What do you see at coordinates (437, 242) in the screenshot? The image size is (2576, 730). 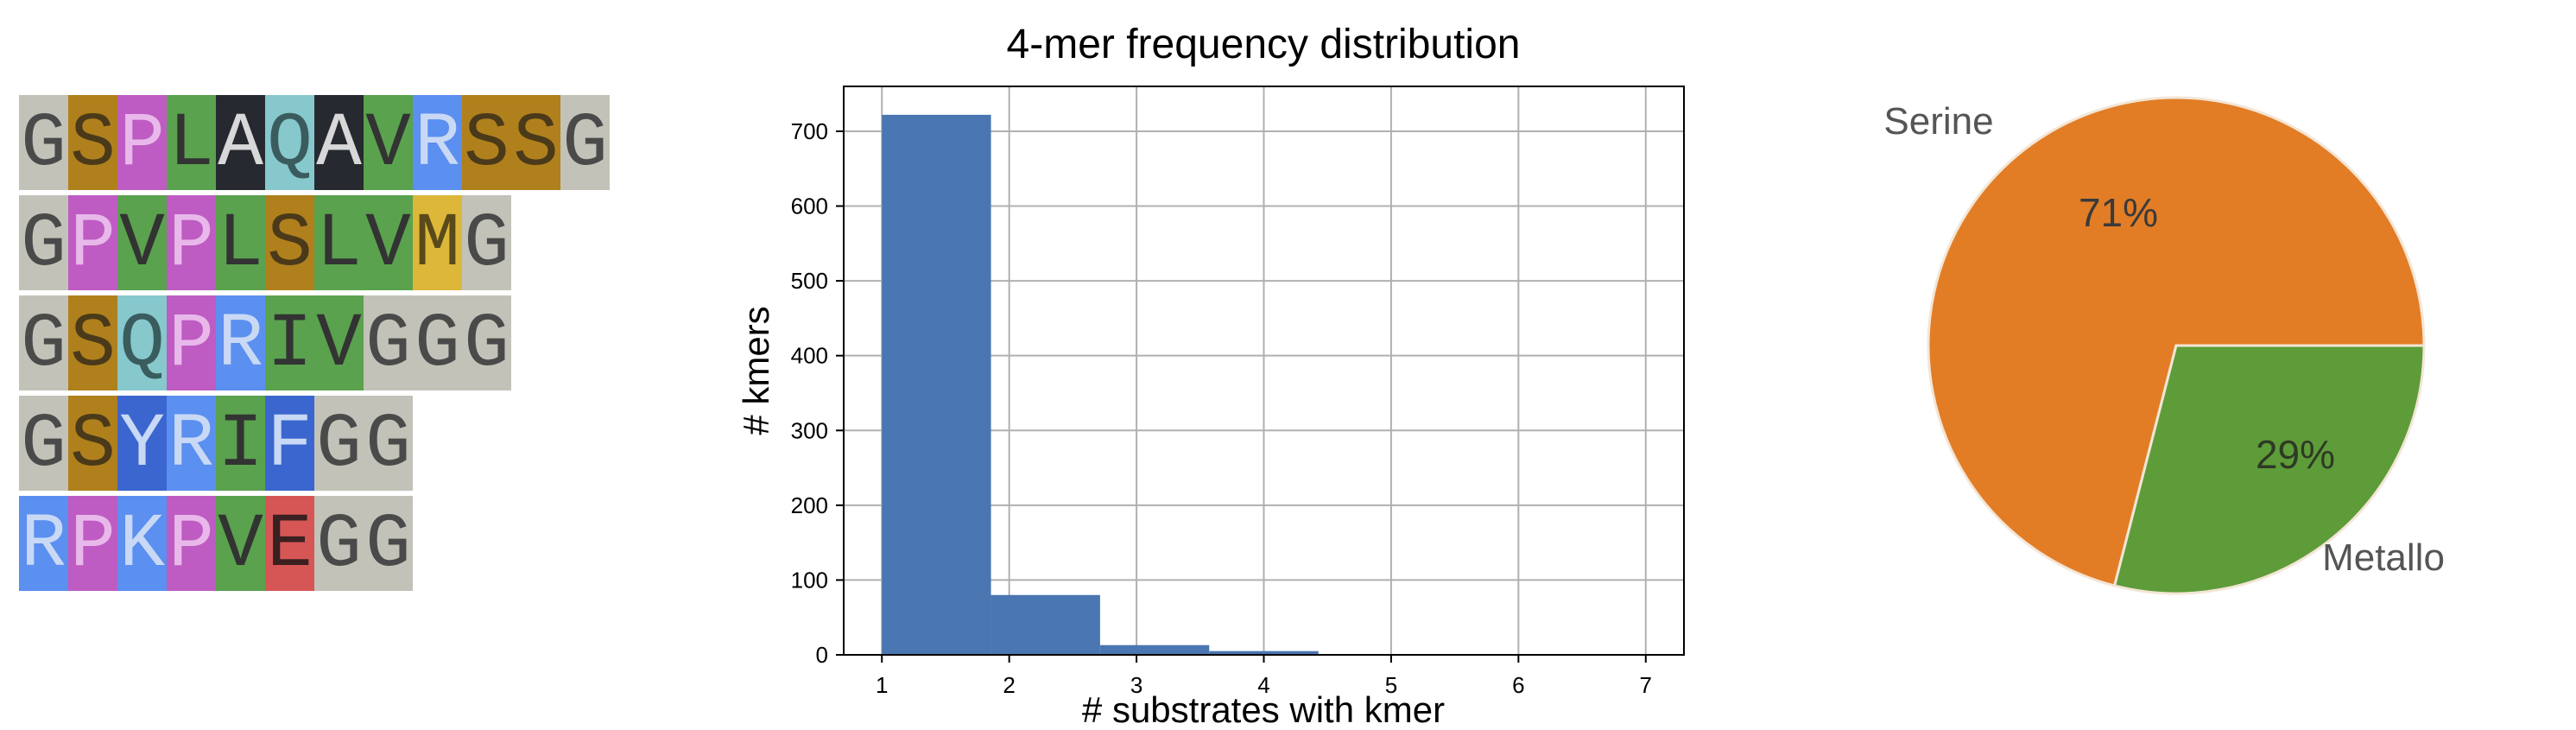 I see `residue-cell: M` at bounding box center [437, 242].